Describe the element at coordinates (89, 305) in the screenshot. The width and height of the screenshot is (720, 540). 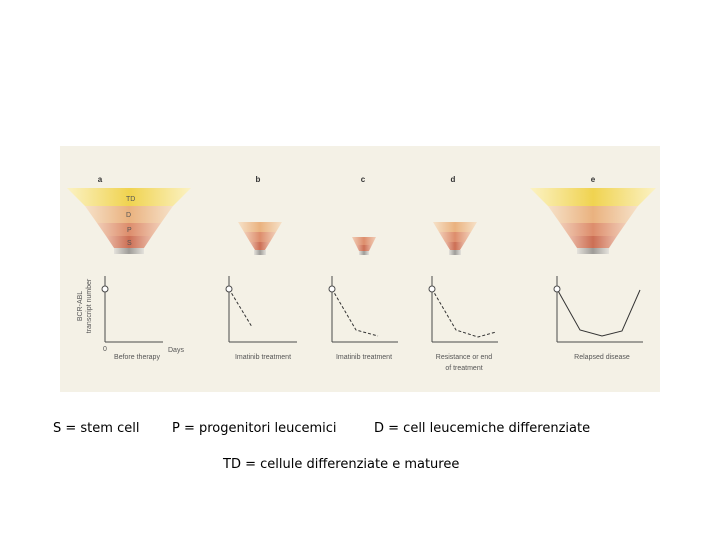
I see `y-axis-label-line2: transcript number` at that location.